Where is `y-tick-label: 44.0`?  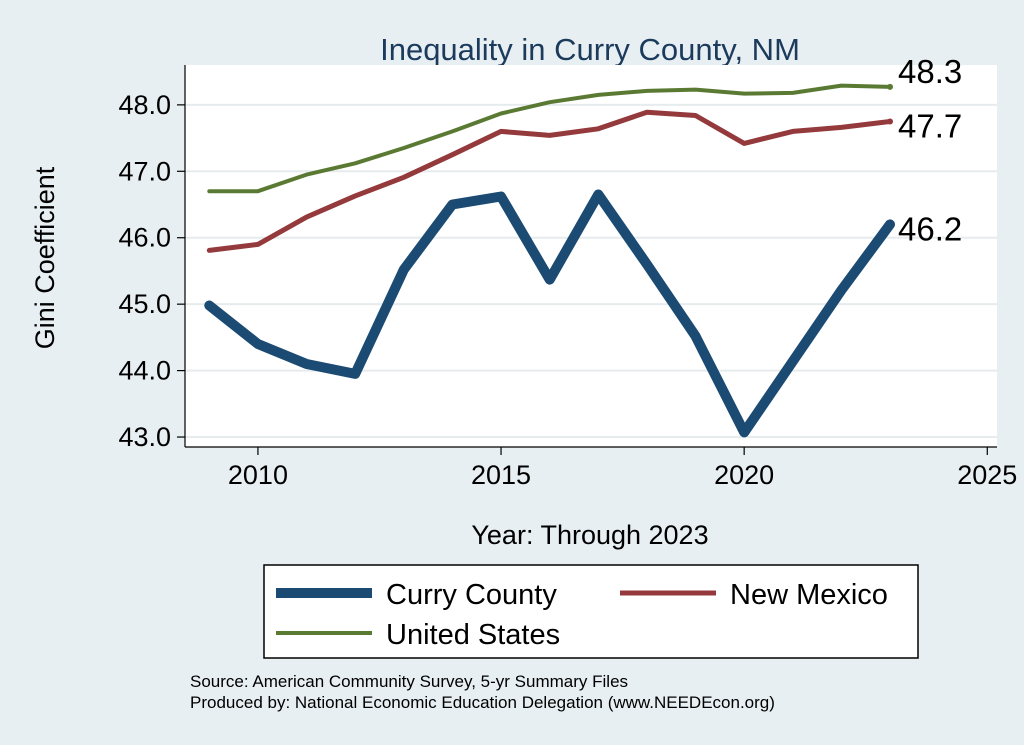
y-tick-label: 44.0 is located at coordinates (144, 371).